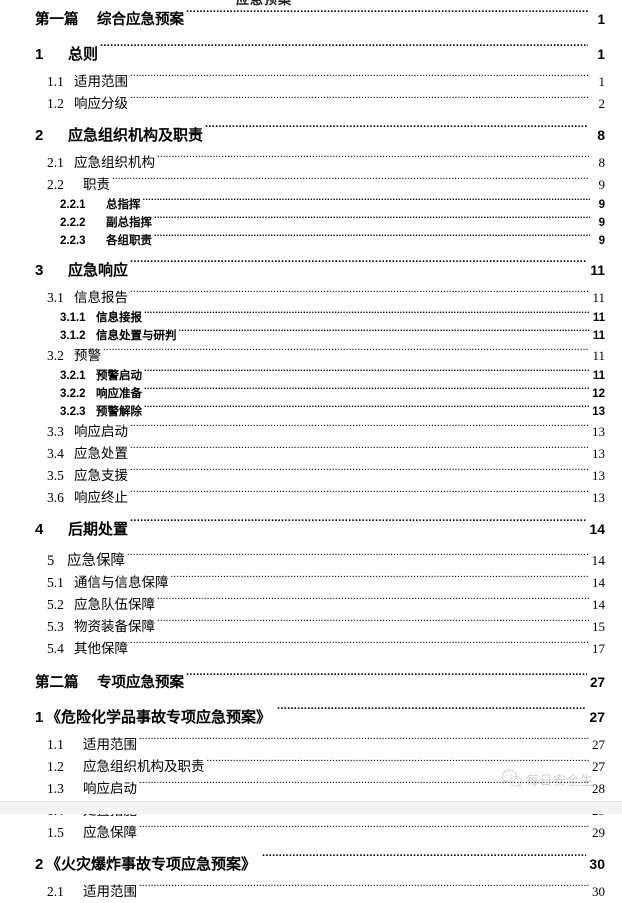  I want to click on toc-entry-page: 14, so click(598, 560).